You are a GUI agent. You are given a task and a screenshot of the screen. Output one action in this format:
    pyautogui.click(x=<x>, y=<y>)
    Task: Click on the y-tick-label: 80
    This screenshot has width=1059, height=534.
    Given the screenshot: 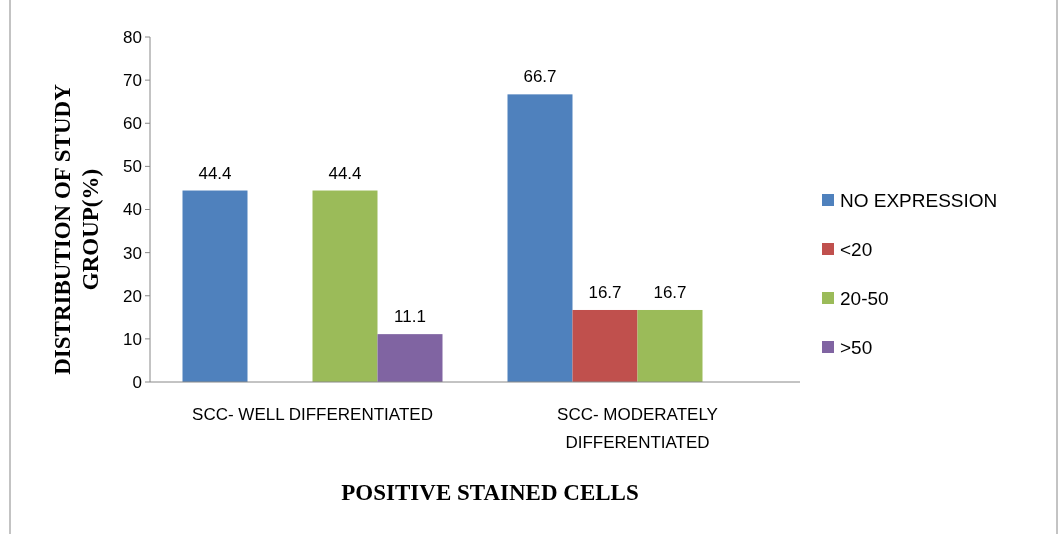 What is the action you would take?
    pyautogui.click(x=132, y=37)
    